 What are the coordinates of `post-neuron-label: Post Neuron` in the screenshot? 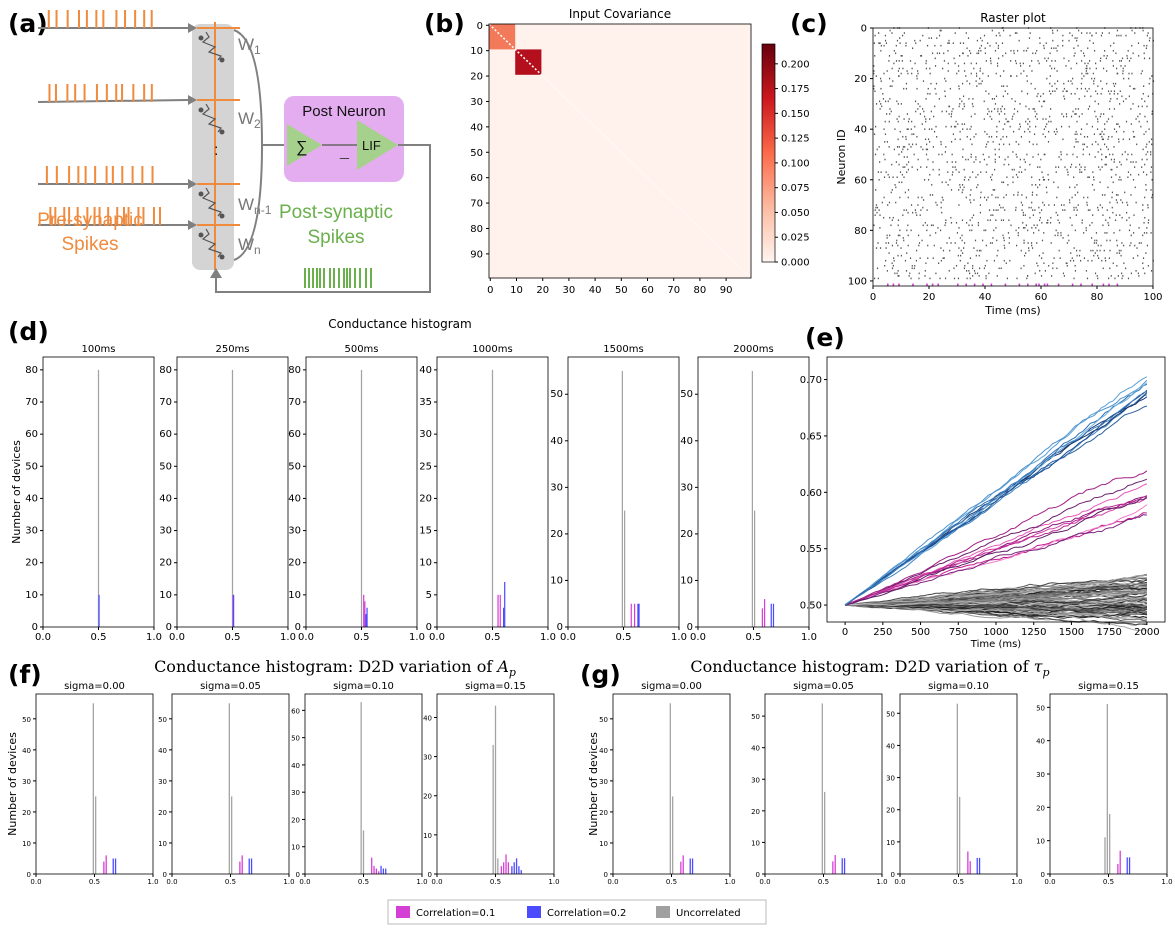 It's located at (343, 111).